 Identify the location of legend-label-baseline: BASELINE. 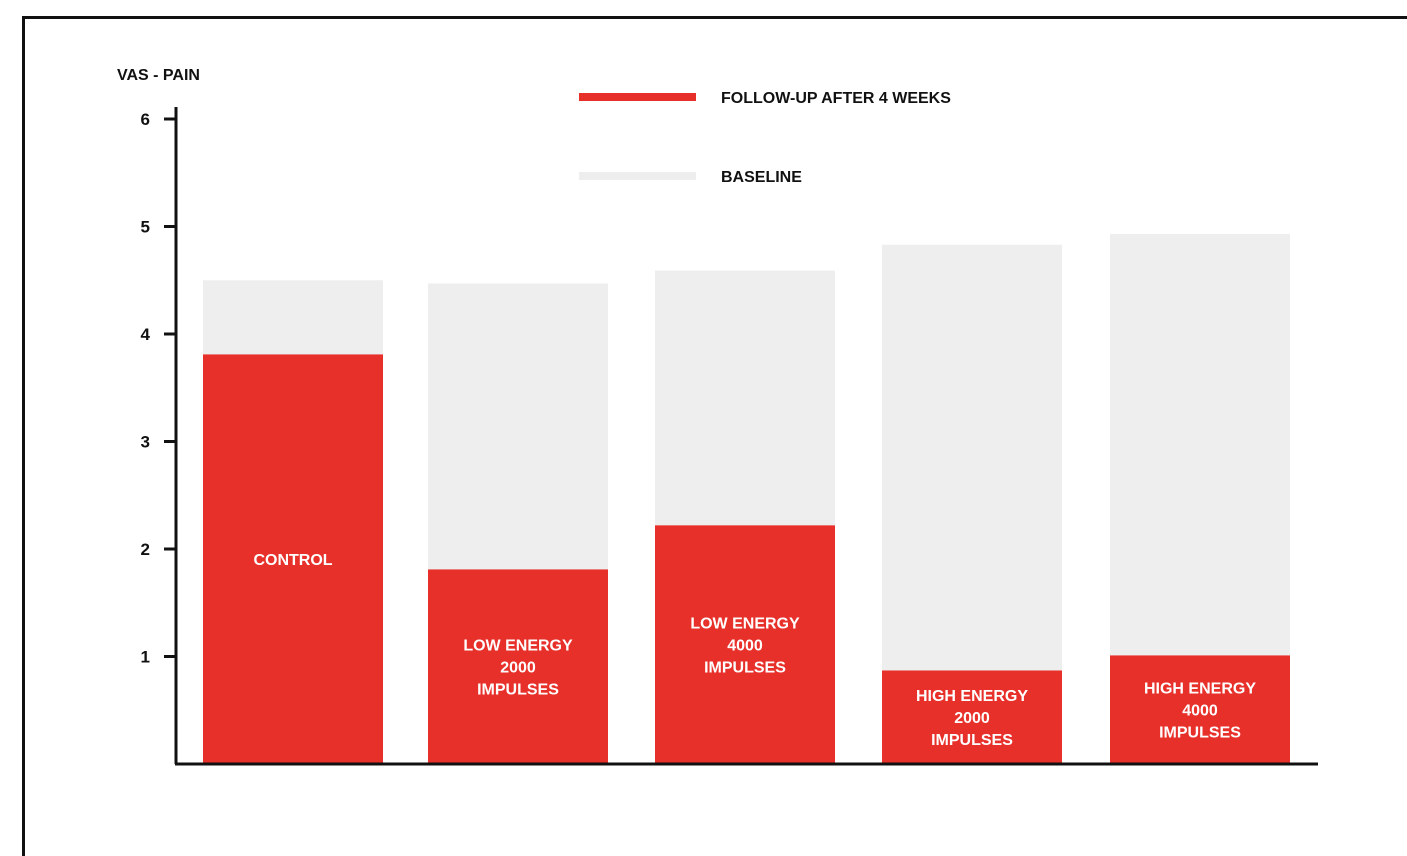
(761, 177).